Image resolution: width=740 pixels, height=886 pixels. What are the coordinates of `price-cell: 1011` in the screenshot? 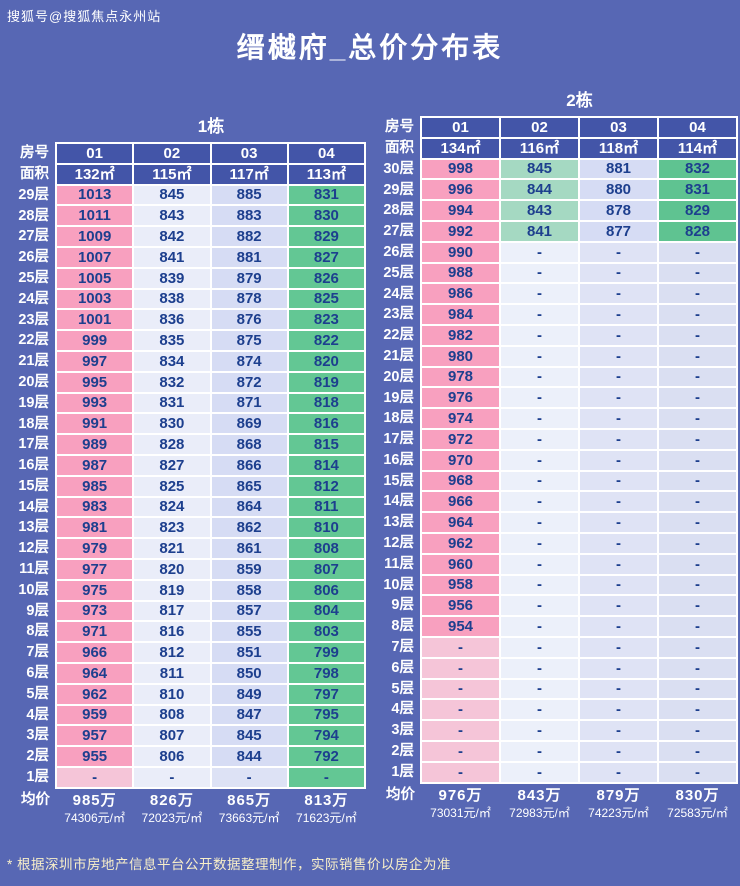 It's located at (94, 216).